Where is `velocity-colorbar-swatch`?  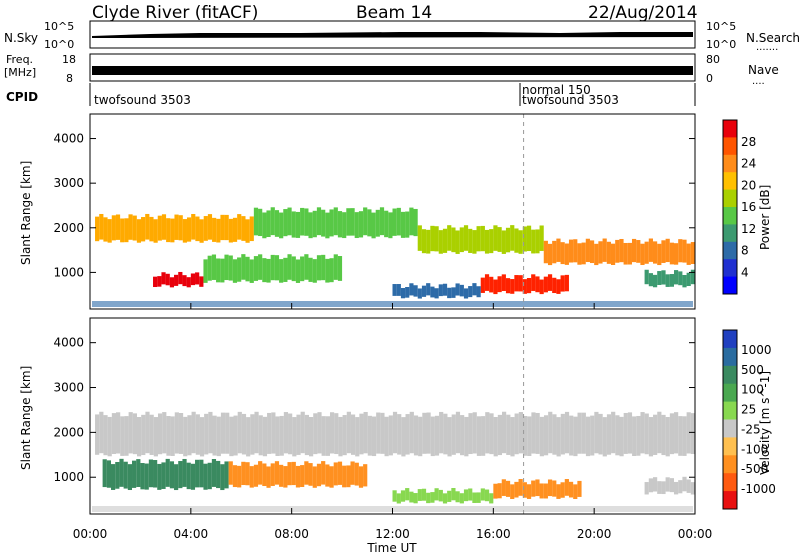
velocity-colorbar-swatch is located at coordinates (730, 482).